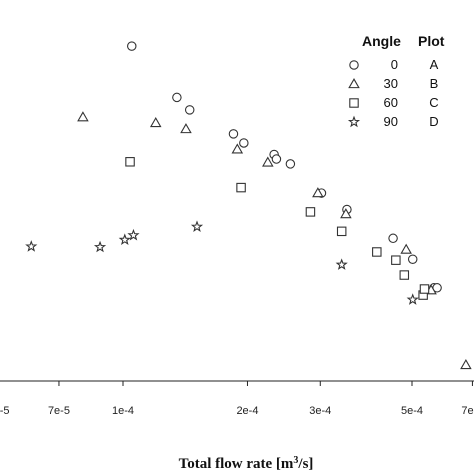 This screenshot has height=474, width=474. I want to click on legend-angle-30: 30, so click(391, 83).